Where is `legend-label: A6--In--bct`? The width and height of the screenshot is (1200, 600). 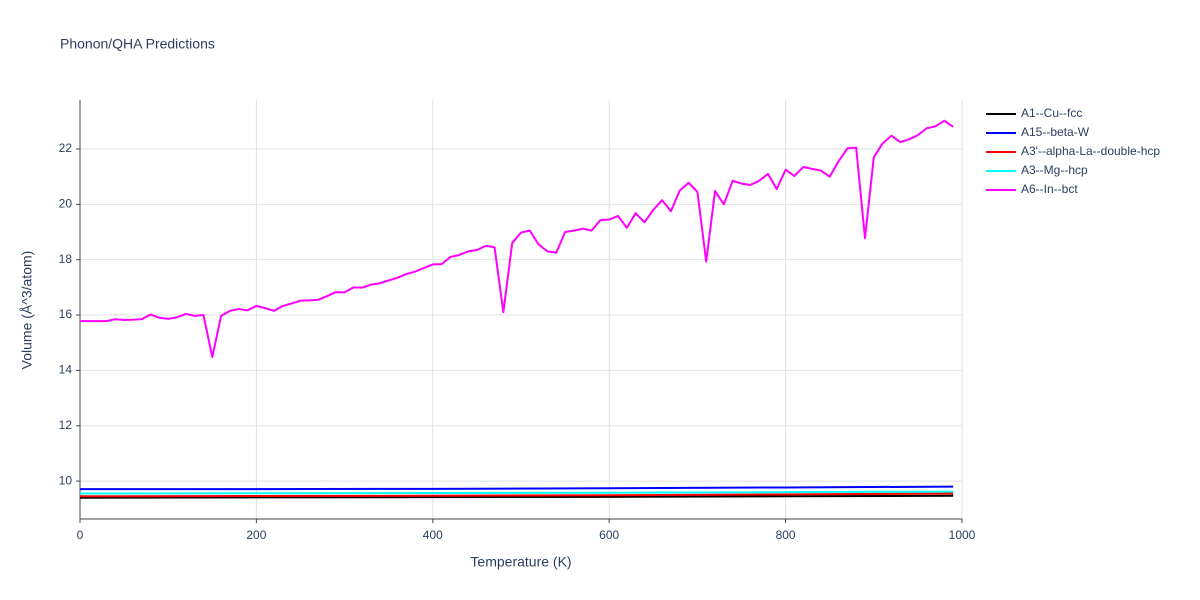
legend-label: A6--In--bct is located at coordinates (1049, 189).